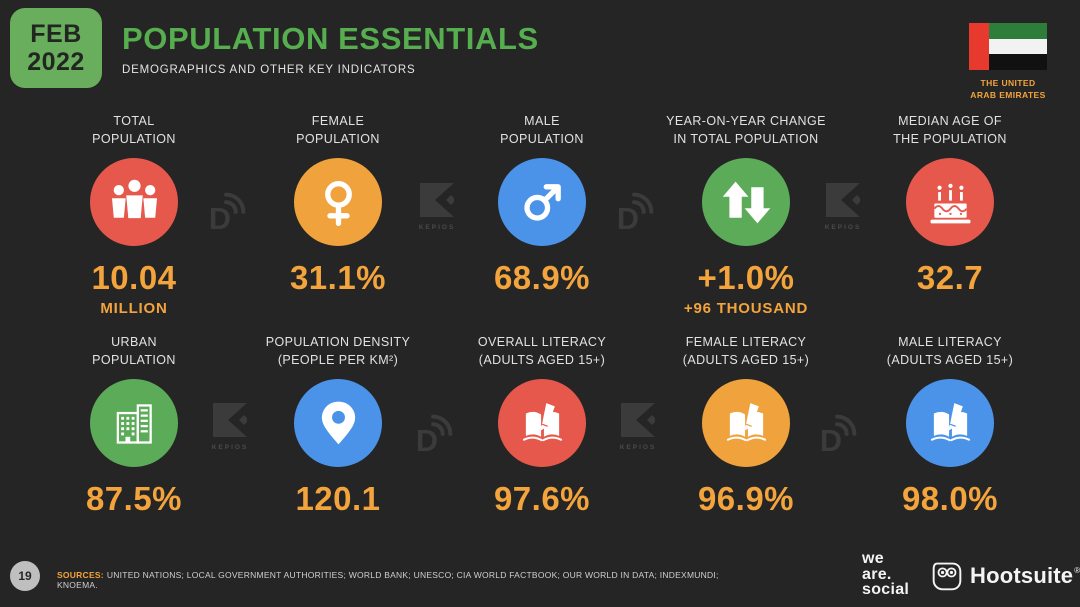 The image size is (1080, 607). I want to click on stat-label: YEAR-ON-YEAR CHANGE IN TOTAL POPULATION, so click(746, 130).